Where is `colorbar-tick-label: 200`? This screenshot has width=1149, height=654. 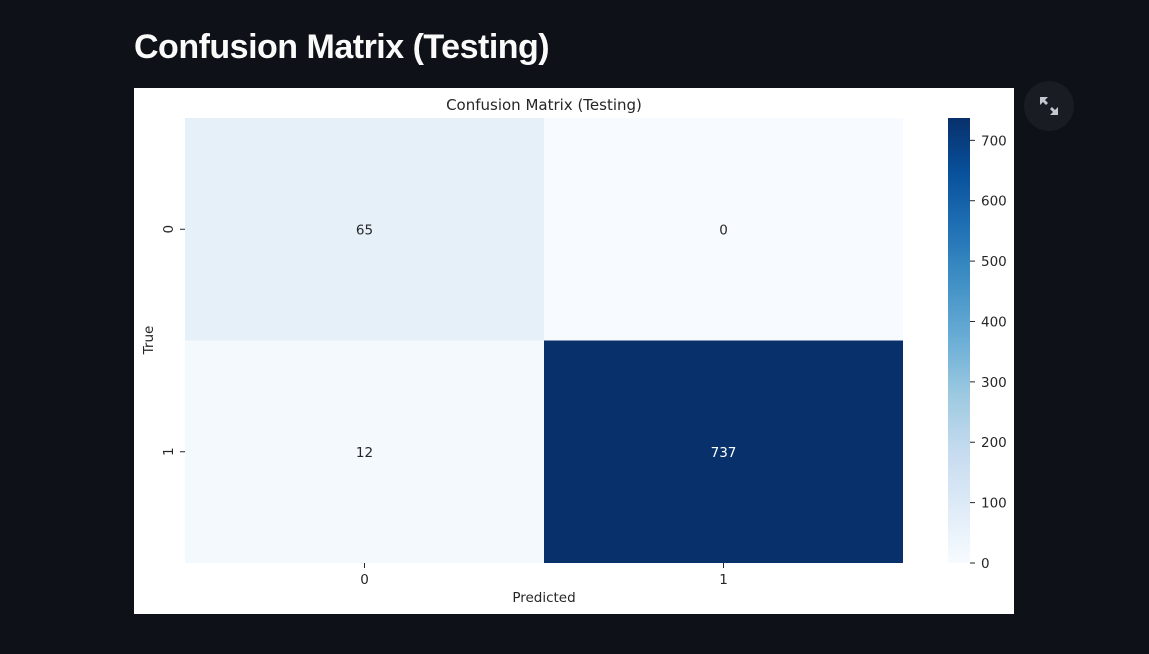
colorbar-tick-label: 200 is located at coordinates (994, 443).